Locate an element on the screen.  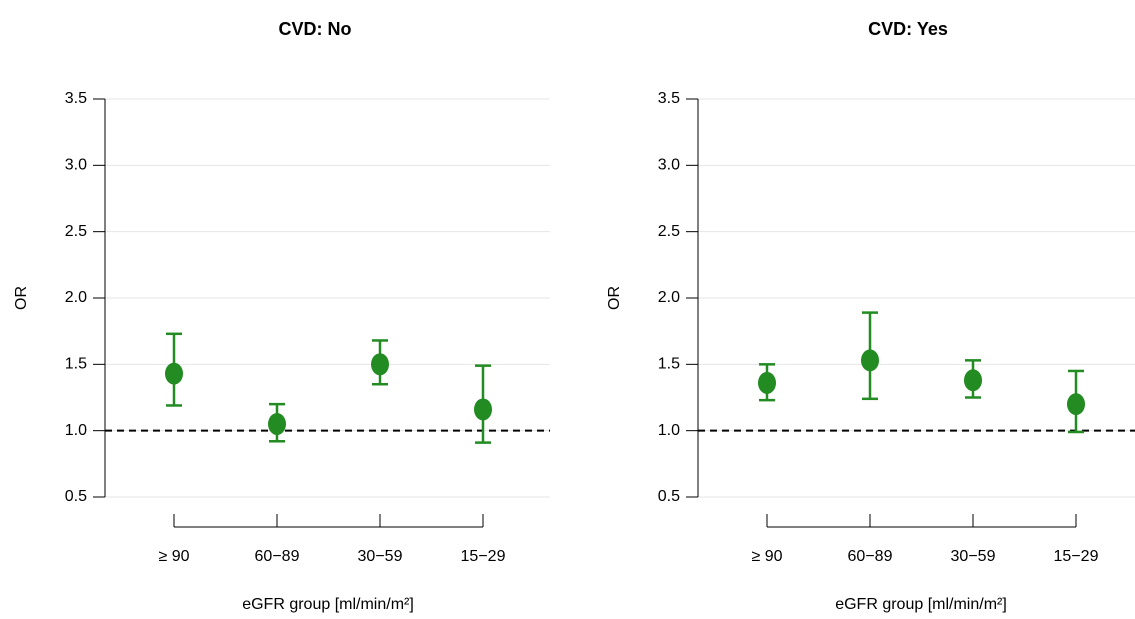
panel-title: CVD: No is located at coordinates (315, 29).